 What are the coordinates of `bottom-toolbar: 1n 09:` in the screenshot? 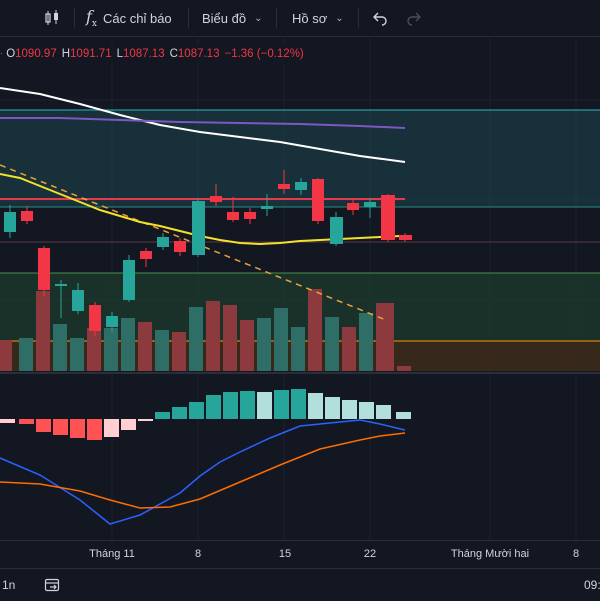 It's located at (300, 584).